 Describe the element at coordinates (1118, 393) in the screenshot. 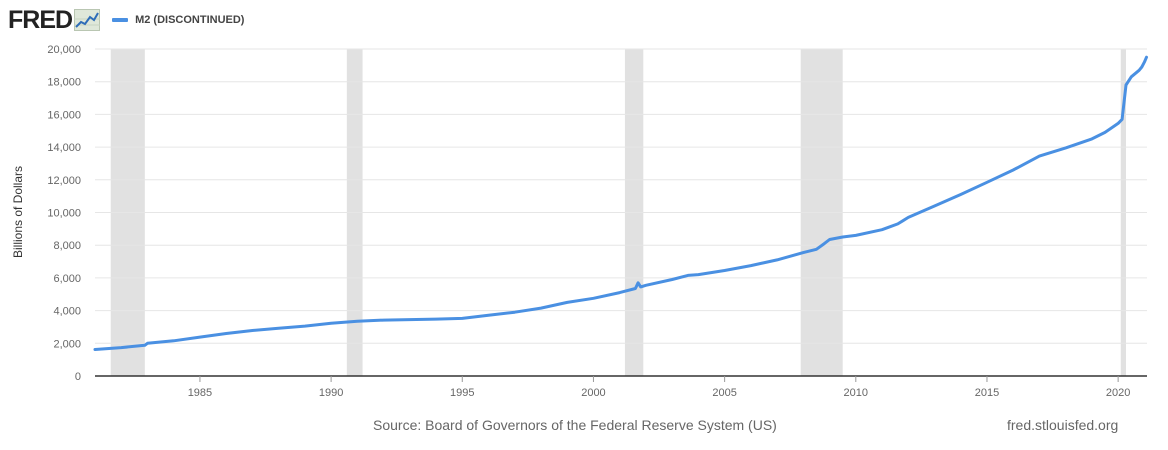

I see `x-tick-label: 2020` at that location.